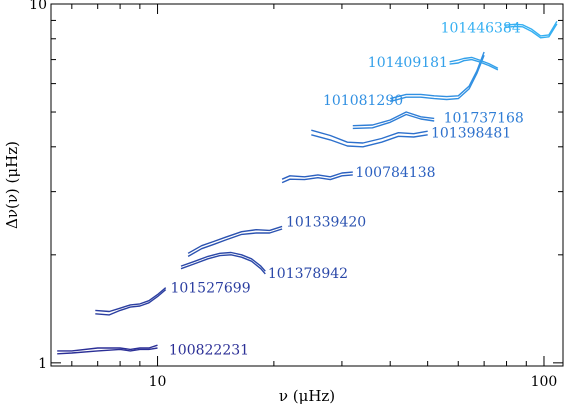 The height and width of the screenshot is (407, 566). What do you see at coordinates (481, 29) in the screenshot?
I see `series-label-101446384: 101446384` at bounding box center [481, 29].